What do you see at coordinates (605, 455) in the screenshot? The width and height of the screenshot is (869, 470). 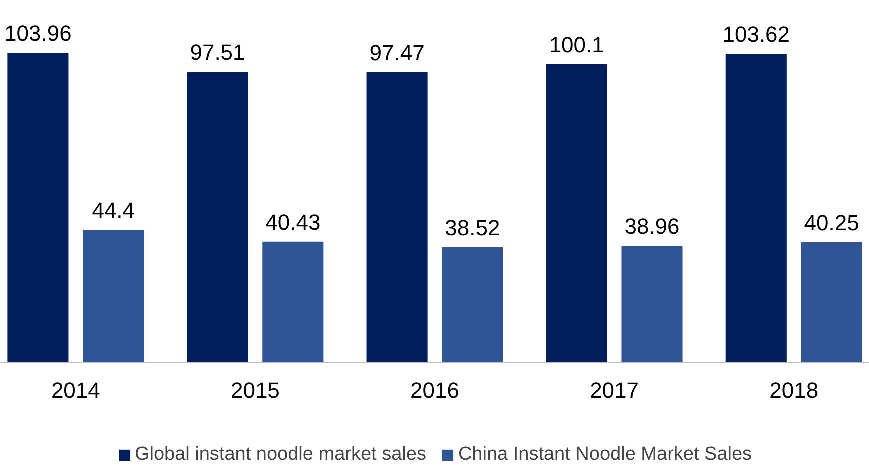 I see `legend-label: China Instant Noodle Market Sales` at bounding box center [605, 455].